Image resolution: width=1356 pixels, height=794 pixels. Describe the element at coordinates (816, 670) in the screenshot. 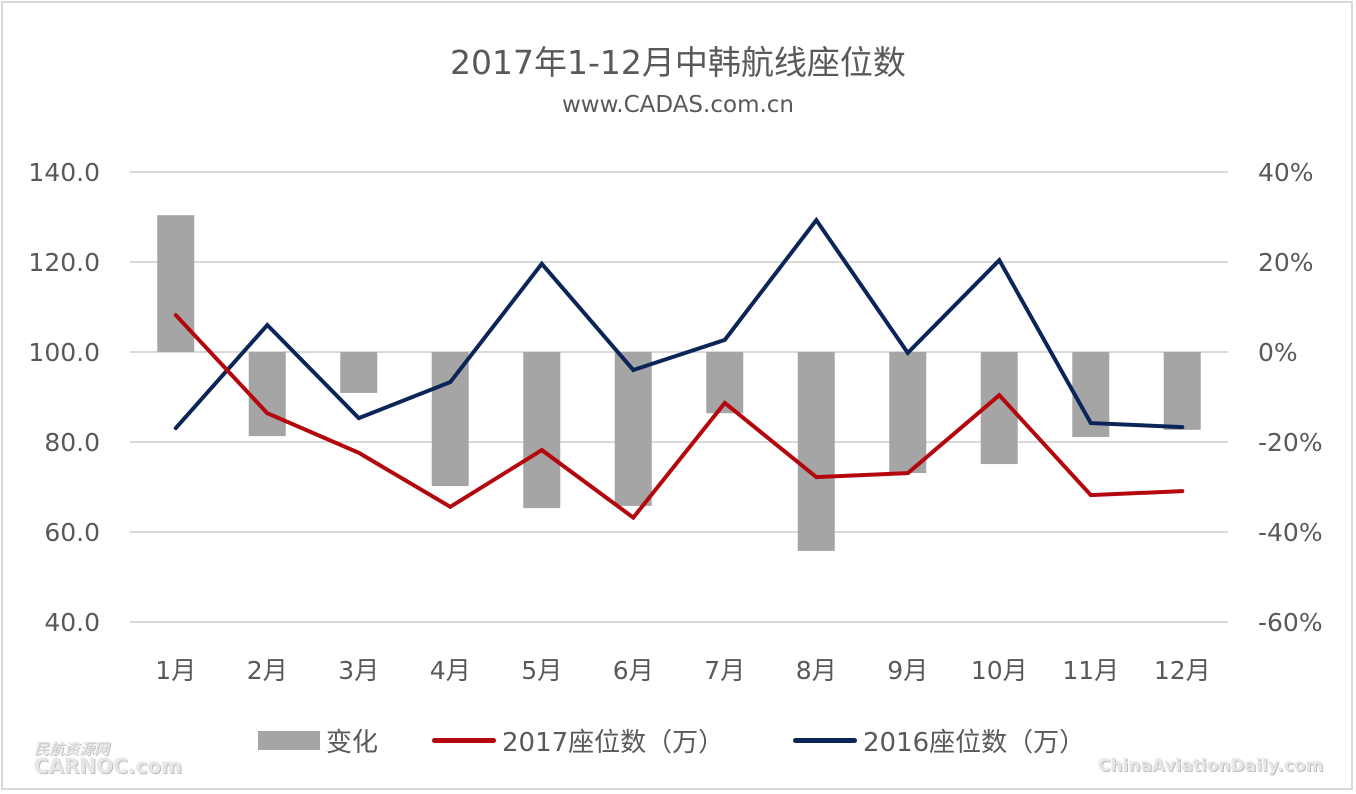

I see `x-axis-category: 8月` at that location.